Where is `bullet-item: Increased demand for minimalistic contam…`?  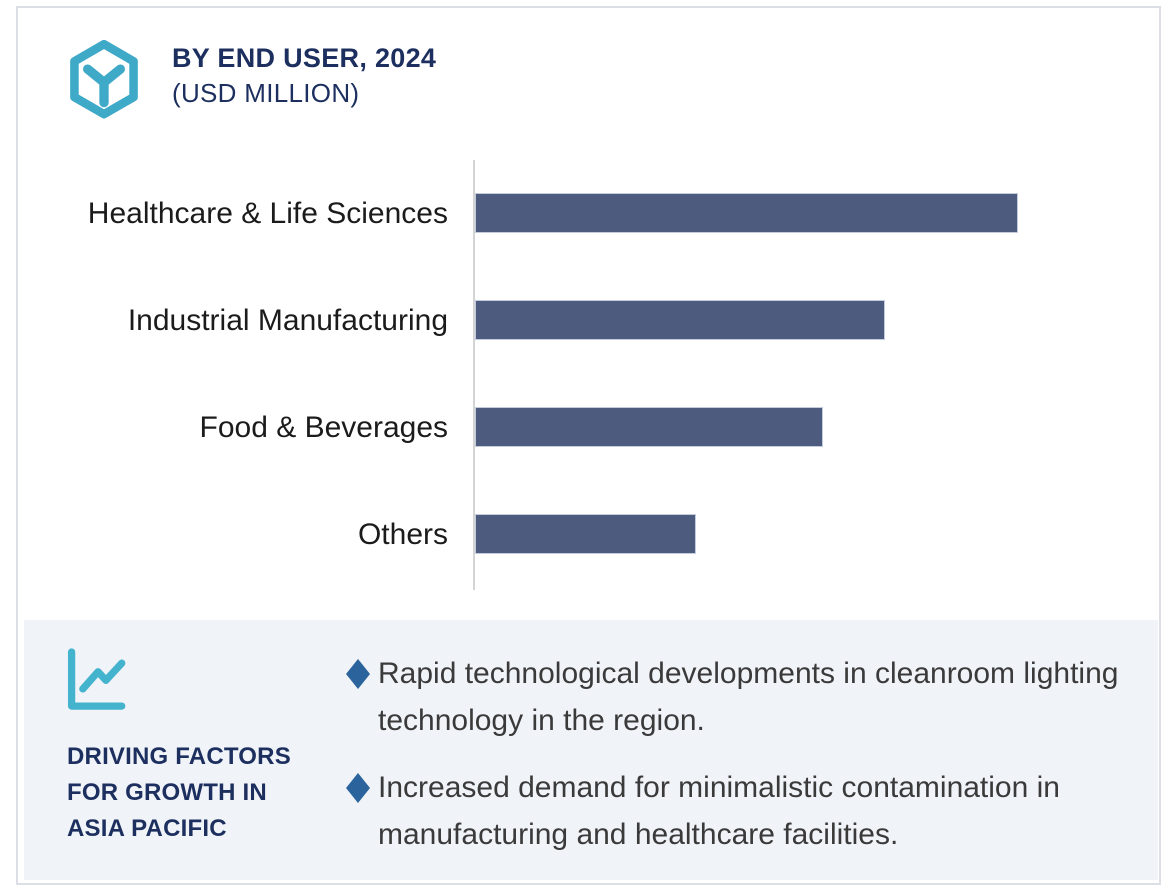 bullet-item: Increased demand for minimalistic contam… is located at coordinates (746, 811).